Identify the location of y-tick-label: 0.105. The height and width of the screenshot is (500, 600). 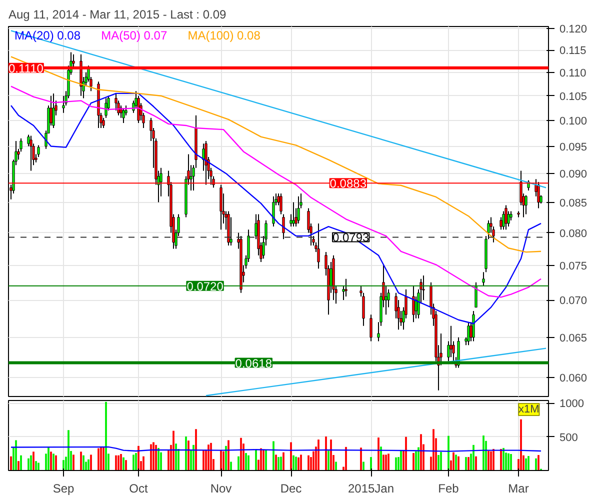
(574, 96).